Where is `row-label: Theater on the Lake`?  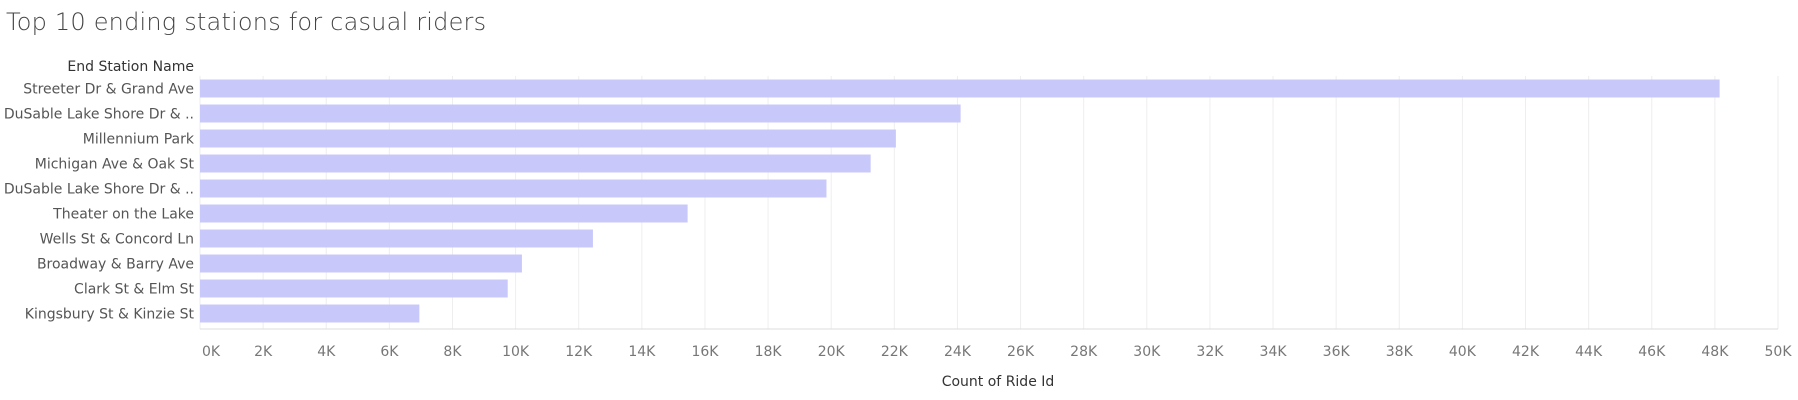
row-label: Theater on the Lake is located at coordinates (123, 215).